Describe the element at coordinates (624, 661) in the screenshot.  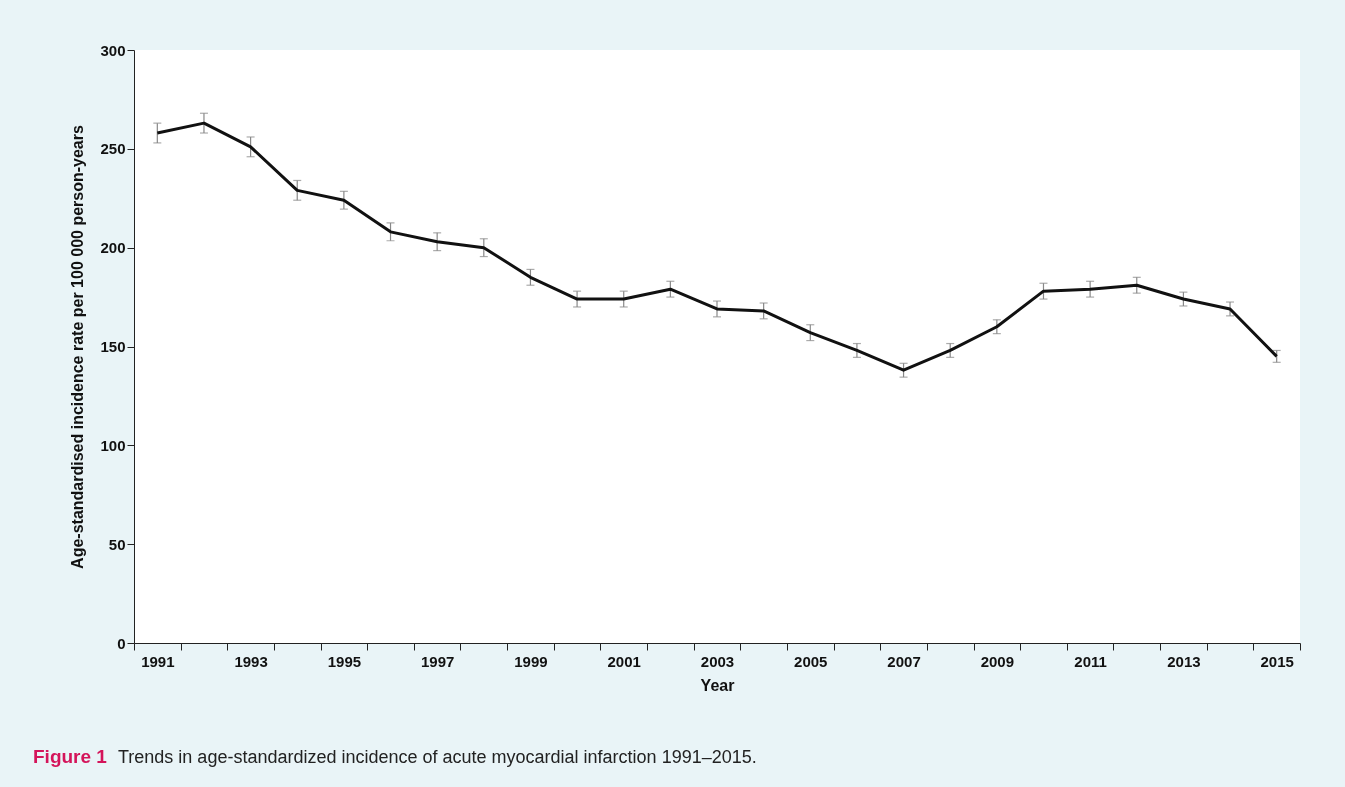
I see `x-tick-label: 2001` at that location.